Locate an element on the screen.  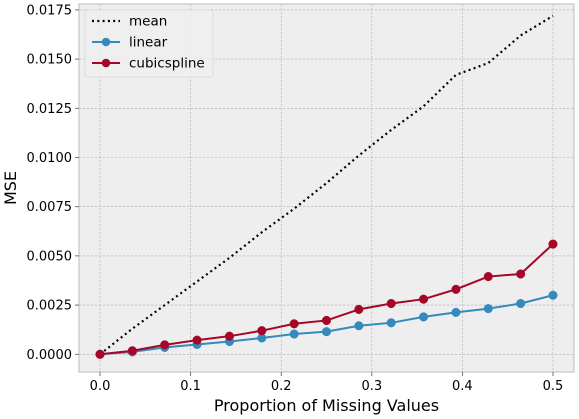
legend-item-linear: linear is located at coordinates (130, 43).